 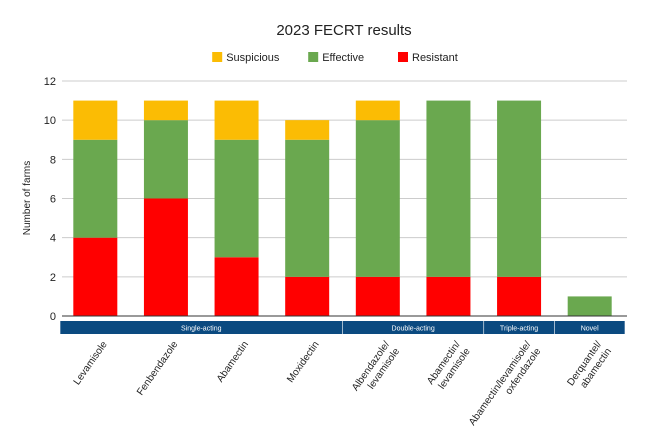 I want to click on y-axis-title: Number of farms, so click(x=27, y=198).